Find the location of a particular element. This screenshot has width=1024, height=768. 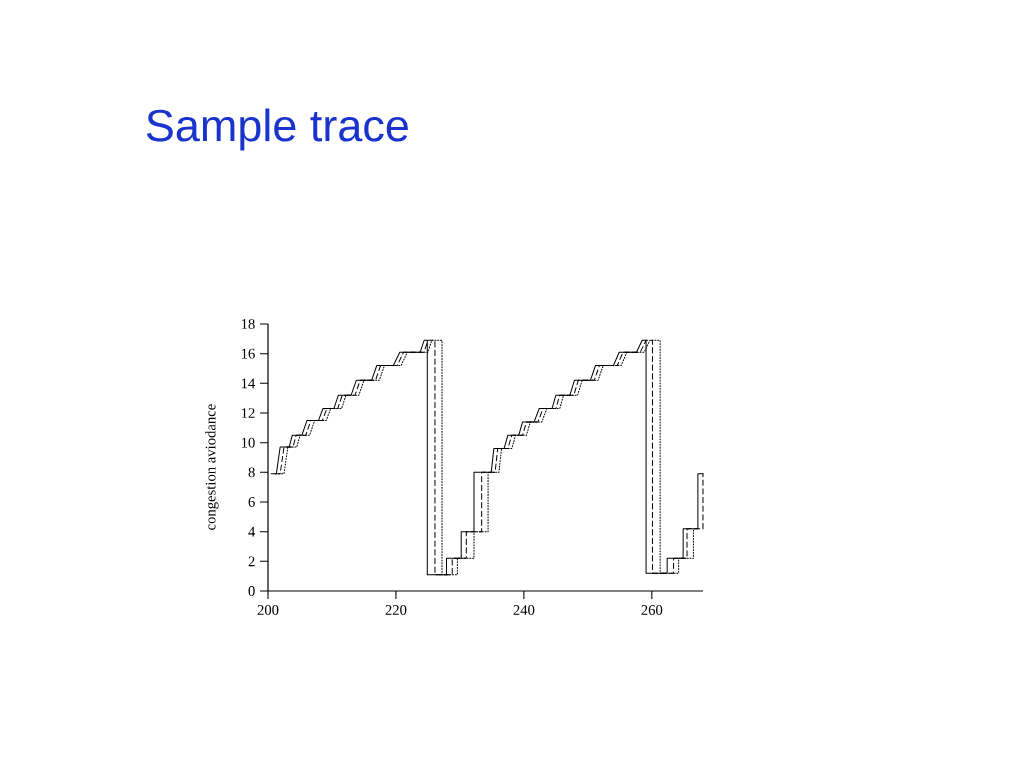

y-tick-label: 18 is located at coordinates (248, 324).